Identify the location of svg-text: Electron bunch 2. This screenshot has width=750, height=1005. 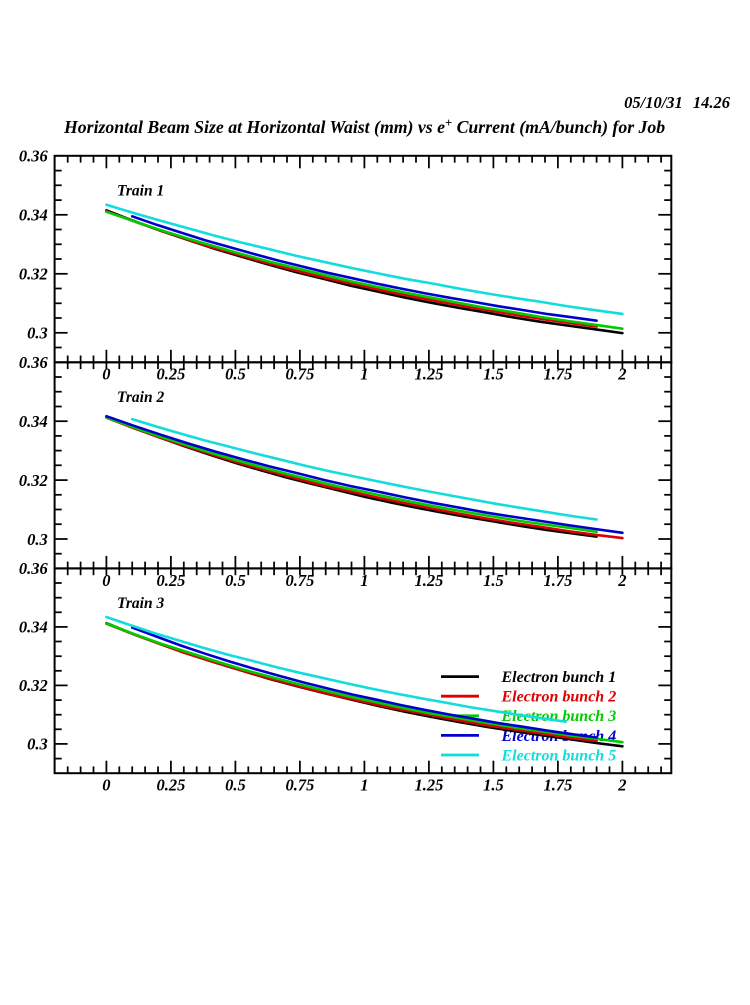
(559, 697).